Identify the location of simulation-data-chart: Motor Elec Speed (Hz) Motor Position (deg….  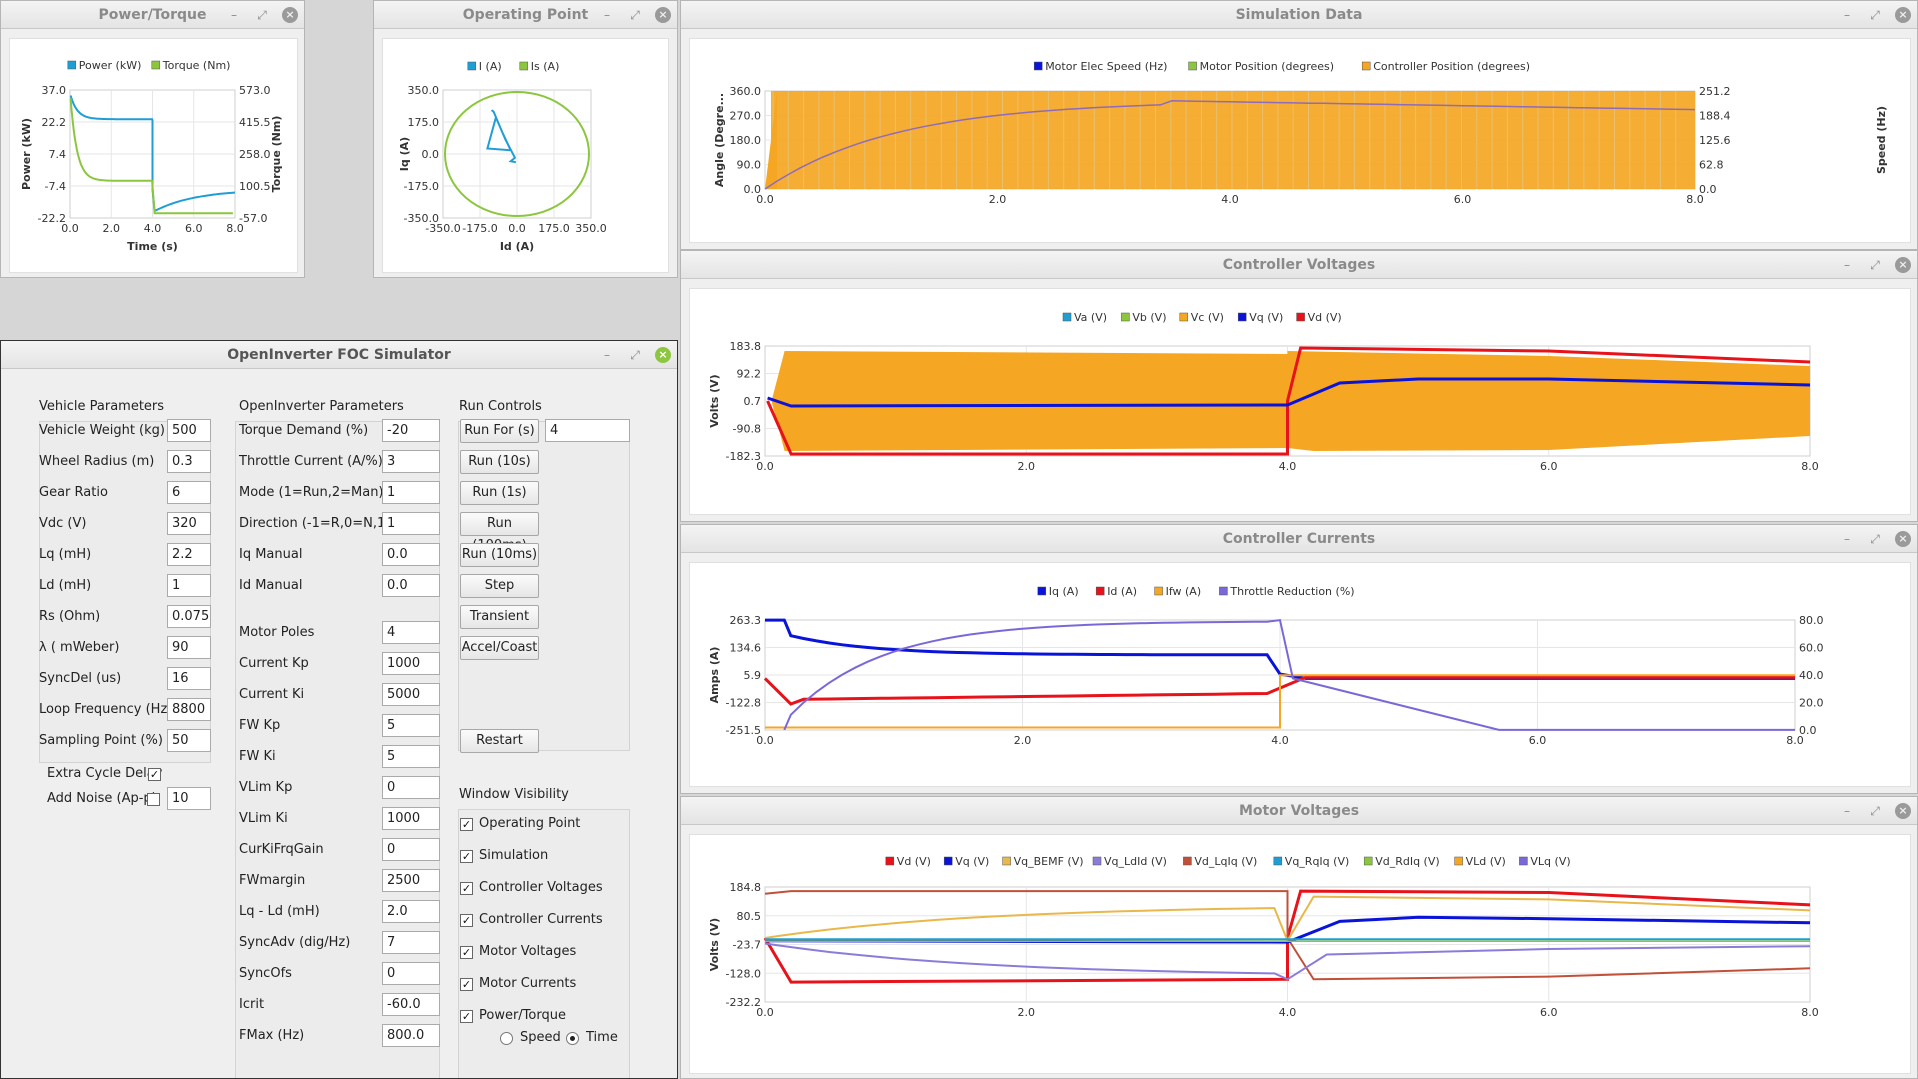
(1300, 140).